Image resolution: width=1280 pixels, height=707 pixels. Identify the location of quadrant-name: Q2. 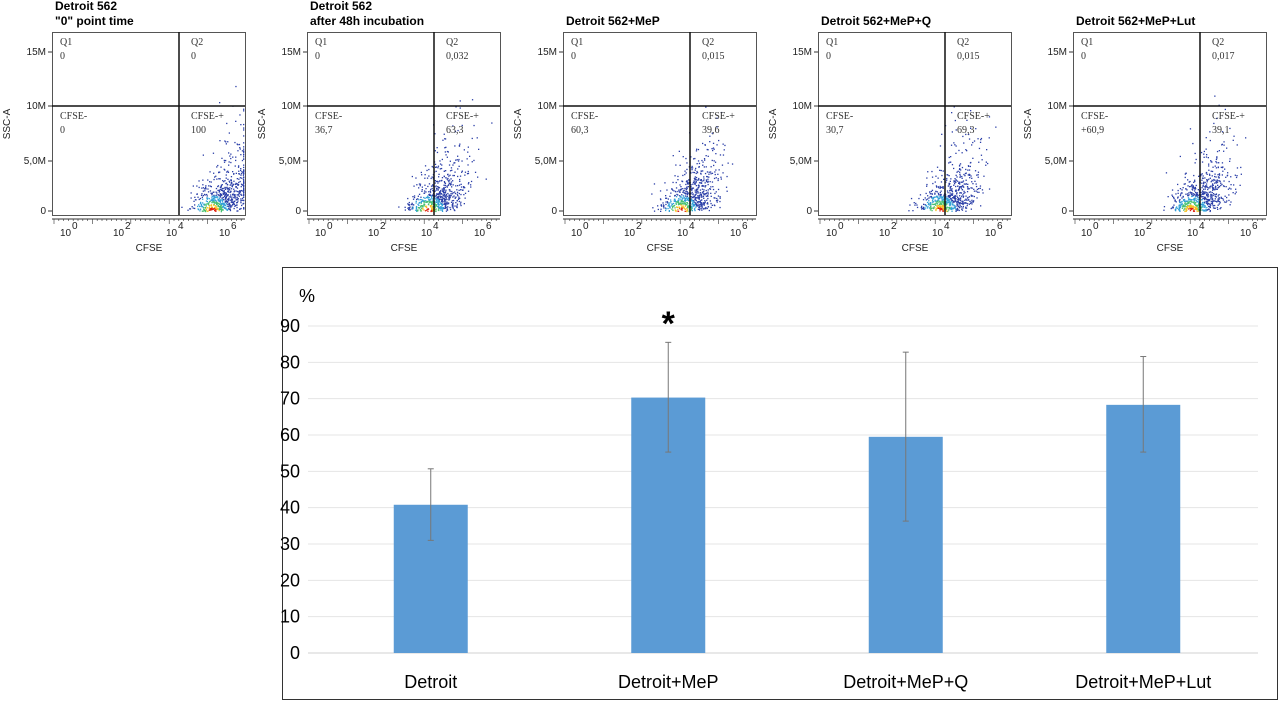
(452, 42).